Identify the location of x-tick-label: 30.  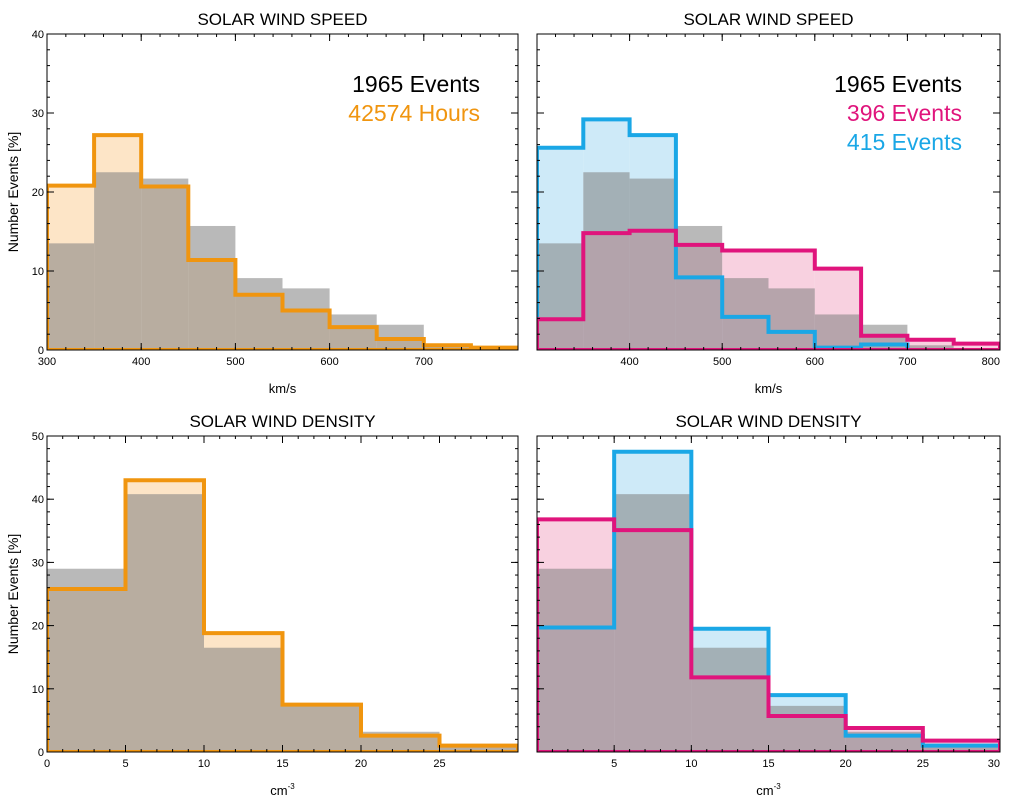
(994, 764).